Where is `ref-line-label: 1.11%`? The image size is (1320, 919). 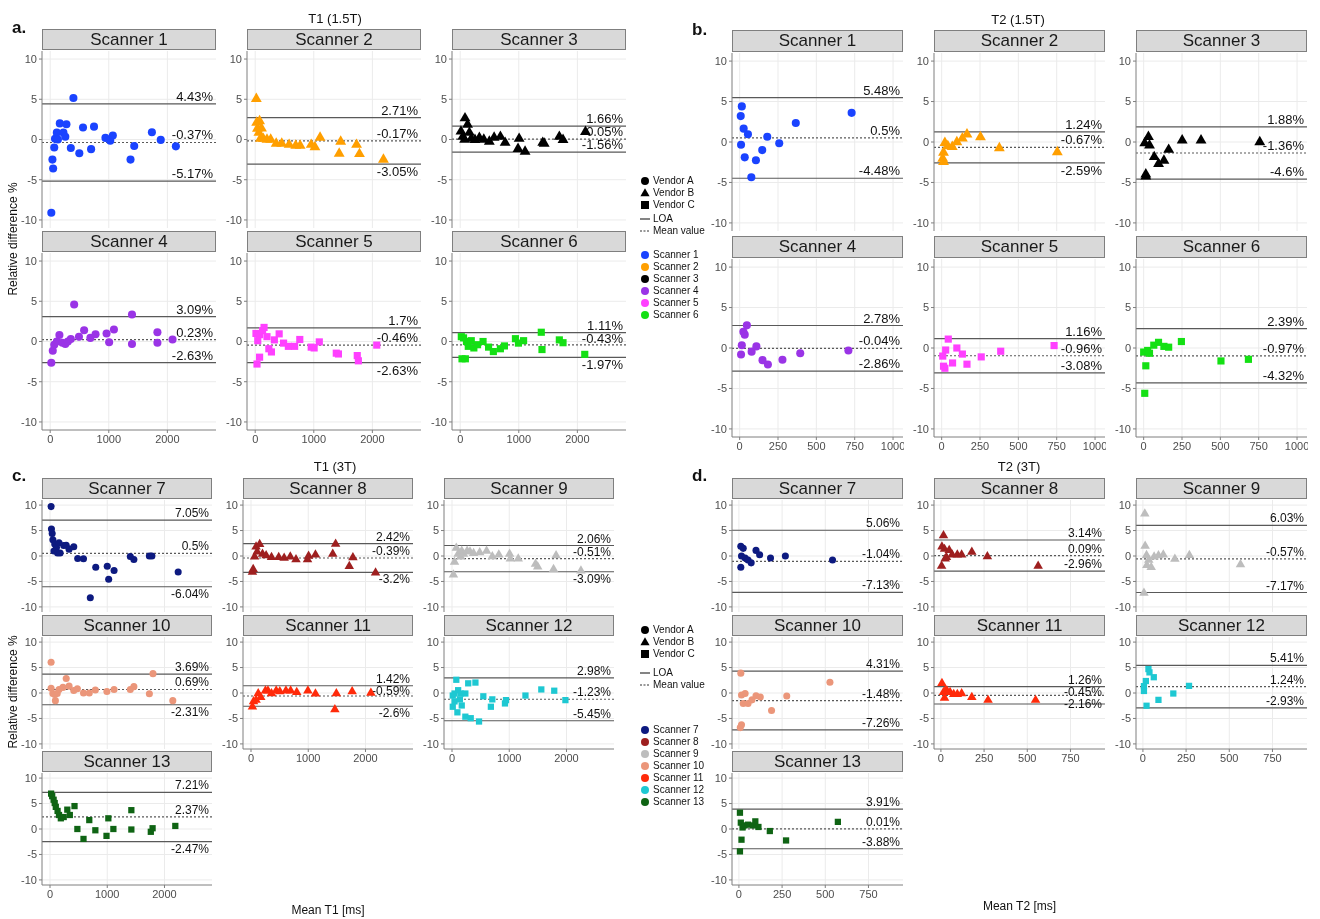
ref-line-label: 1.11% is located at coordinates (605, 325).